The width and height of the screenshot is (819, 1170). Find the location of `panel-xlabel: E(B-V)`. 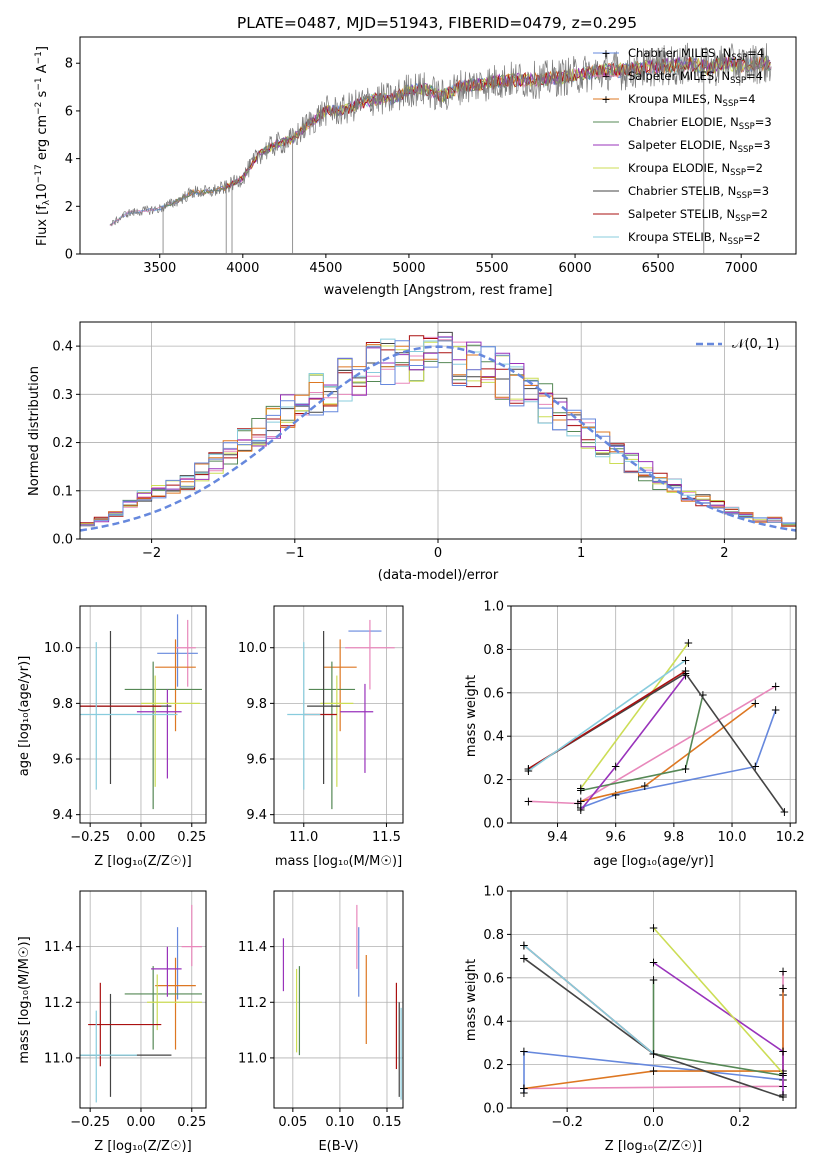

panel-xlabel: E(B-V) is located at coordinates (338, 1146).